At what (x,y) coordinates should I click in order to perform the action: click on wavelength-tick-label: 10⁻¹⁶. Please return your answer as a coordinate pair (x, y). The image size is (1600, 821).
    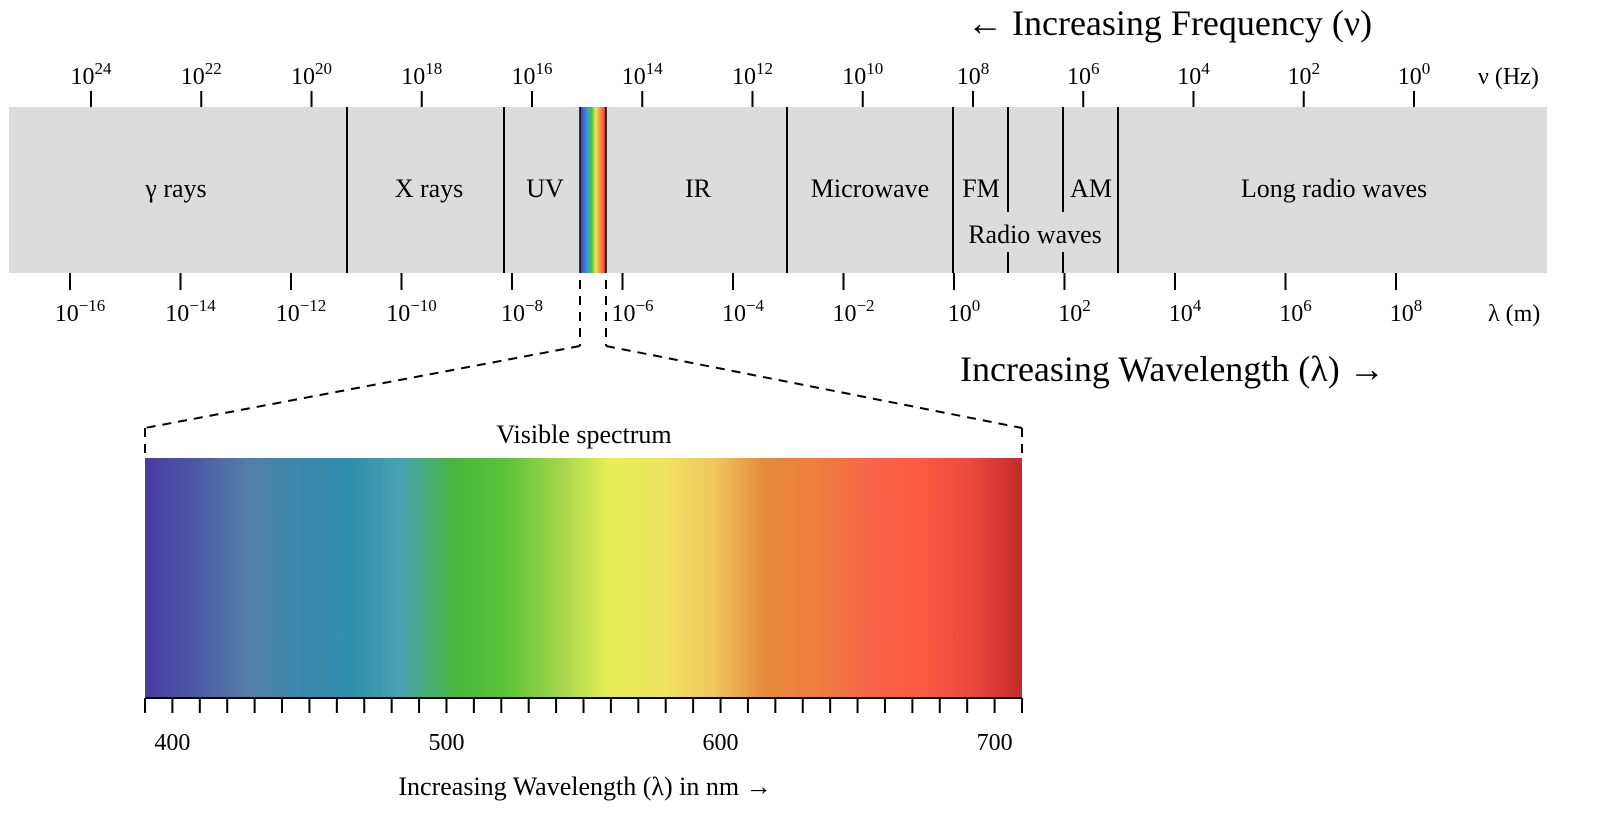
    Looking at the image, I should click on (80, 311).